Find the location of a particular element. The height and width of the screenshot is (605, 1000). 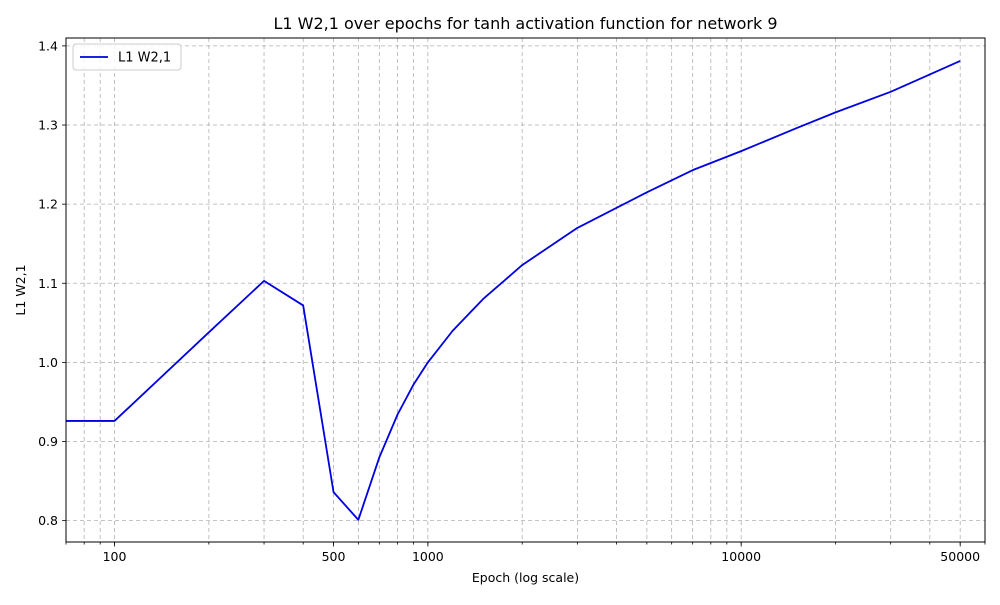

x-tick-label: 50000 is located at coordinates (960, 556).